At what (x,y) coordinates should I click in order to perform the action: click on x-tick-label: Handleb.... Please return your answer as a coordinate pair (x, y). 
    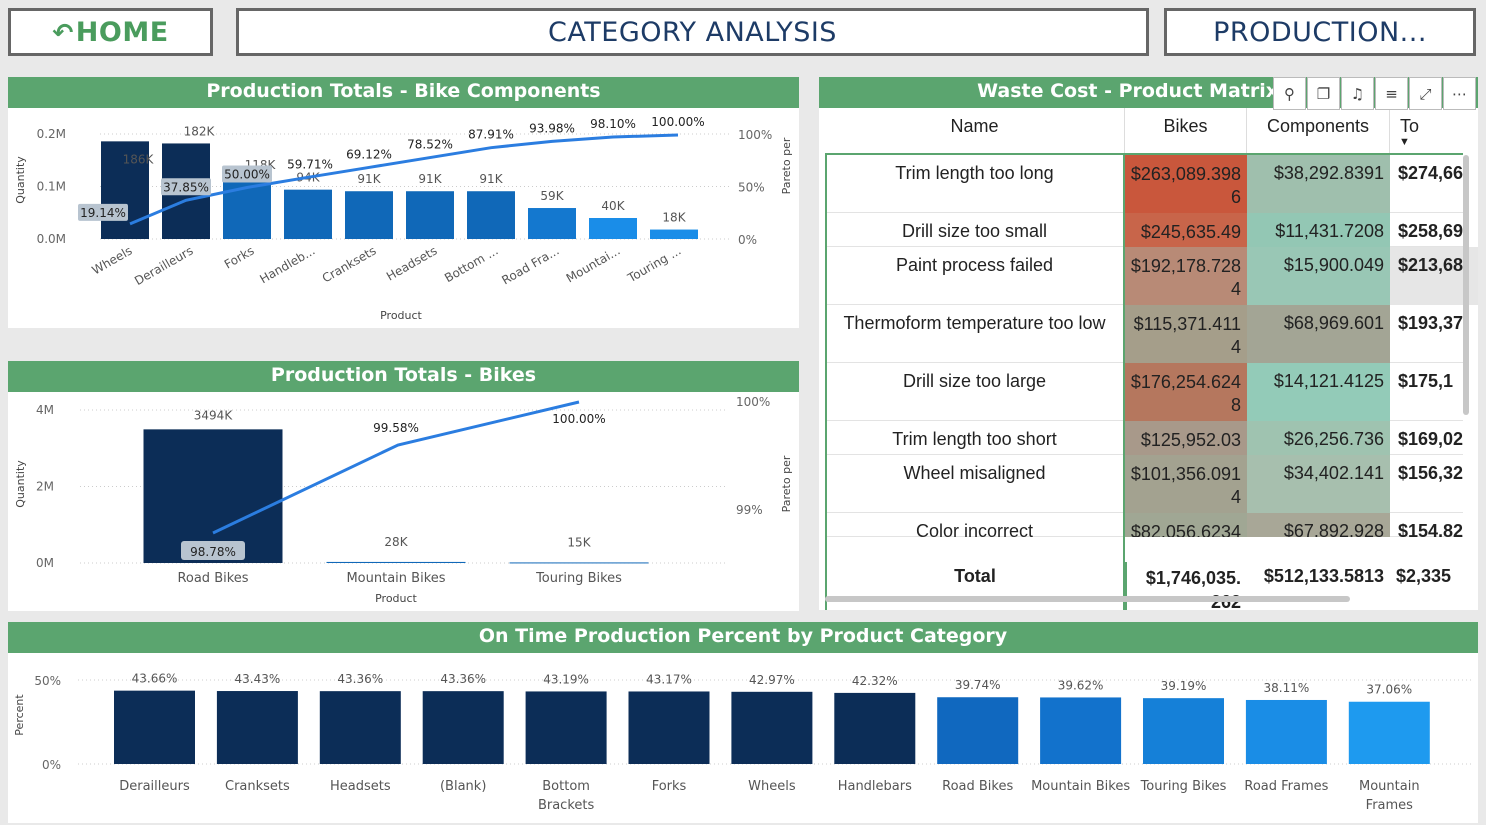
    Looking at the image, I should click on (287, 264).